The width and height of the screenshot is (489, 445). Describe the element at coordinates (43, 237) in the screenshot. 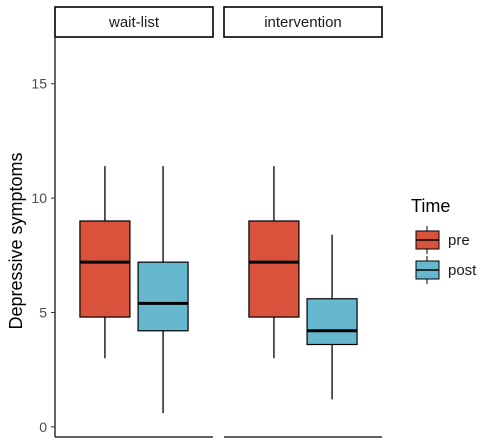

I see `y-axis: 0 5 10 15` at that location.